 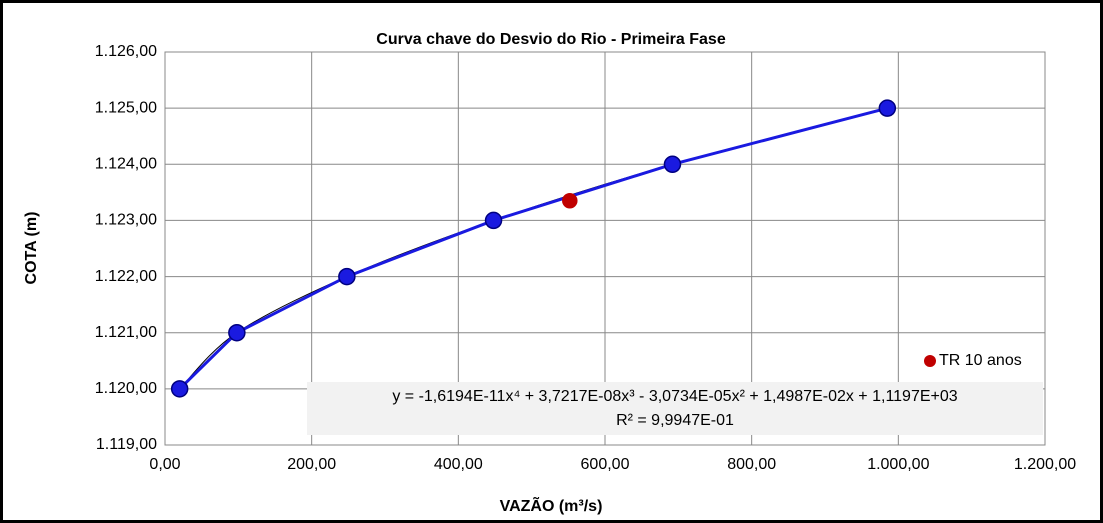 I want to click on x-tick-label: 1.200,00, so click(x=1045, y=464).